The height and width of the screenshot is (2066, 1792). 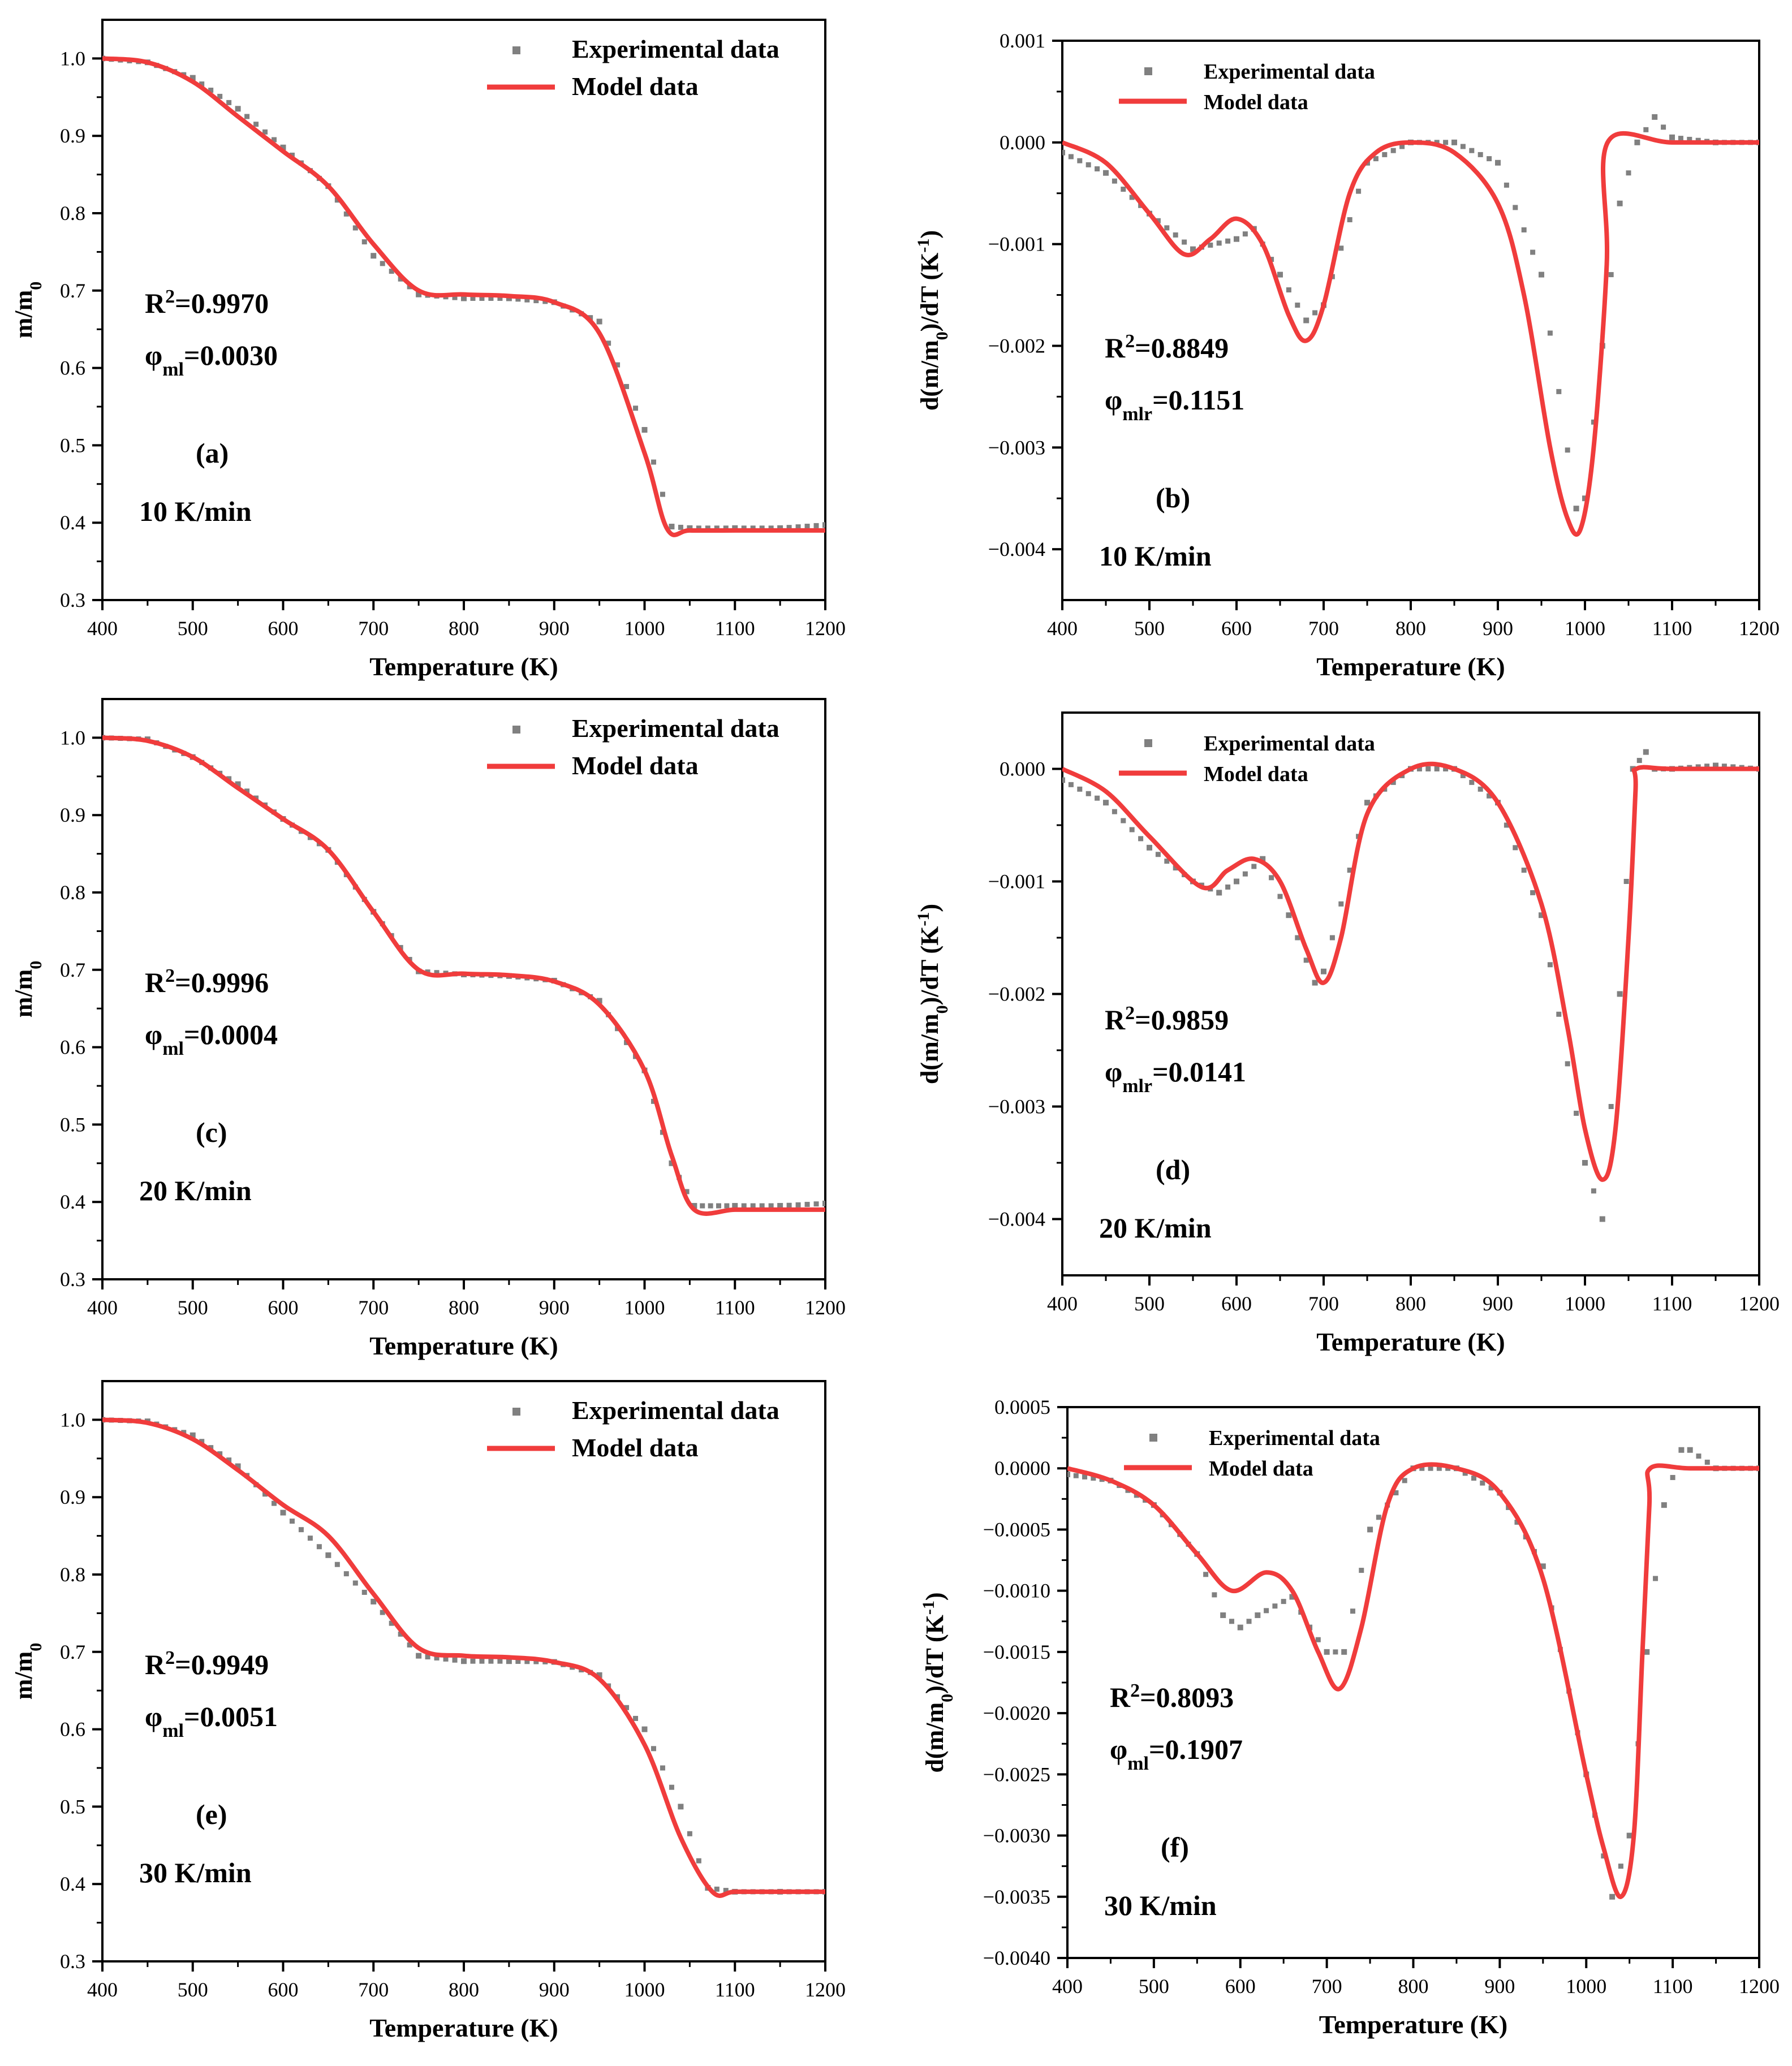 I want to click on y-tick-label: 0.8, so click(x=72, y=213).